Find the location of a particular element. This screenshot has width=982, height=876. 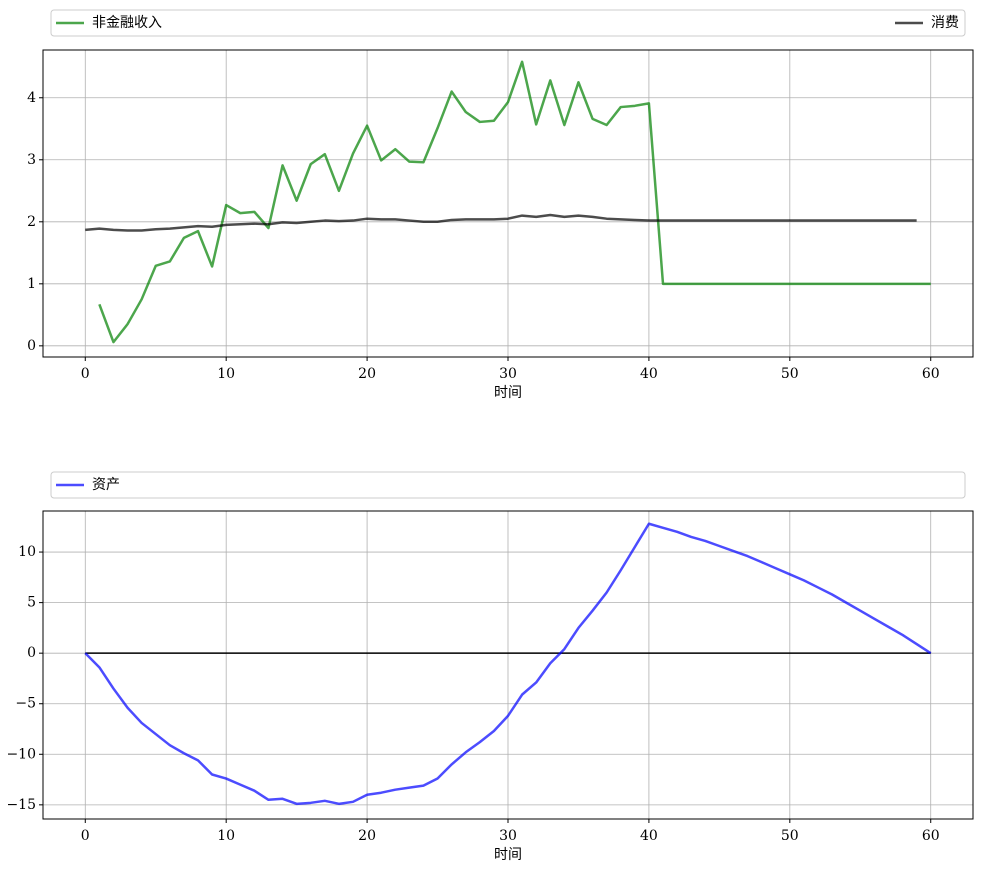

y-tick-label: 5 is located at coordinates (31, 603).